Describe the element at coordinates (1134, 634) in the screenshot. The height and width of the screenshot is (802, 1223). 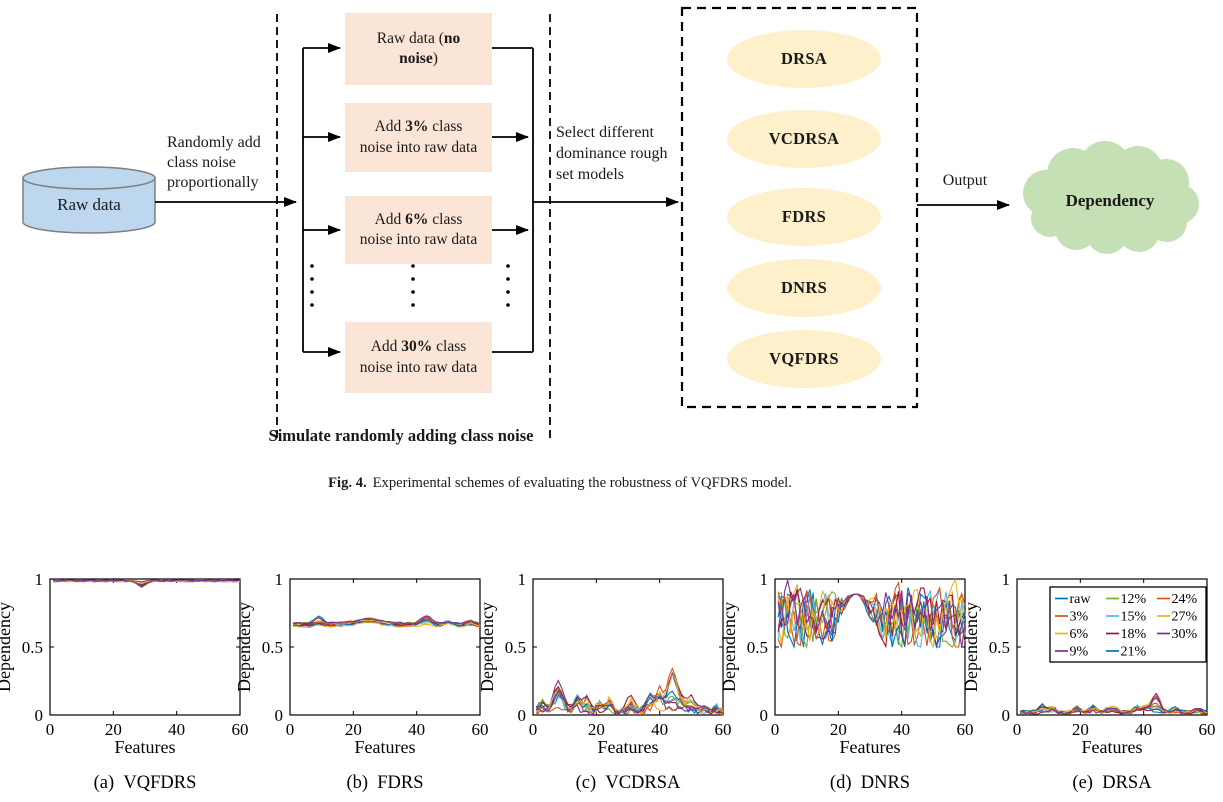
I see `legend-label-18%: 18%` at that location.